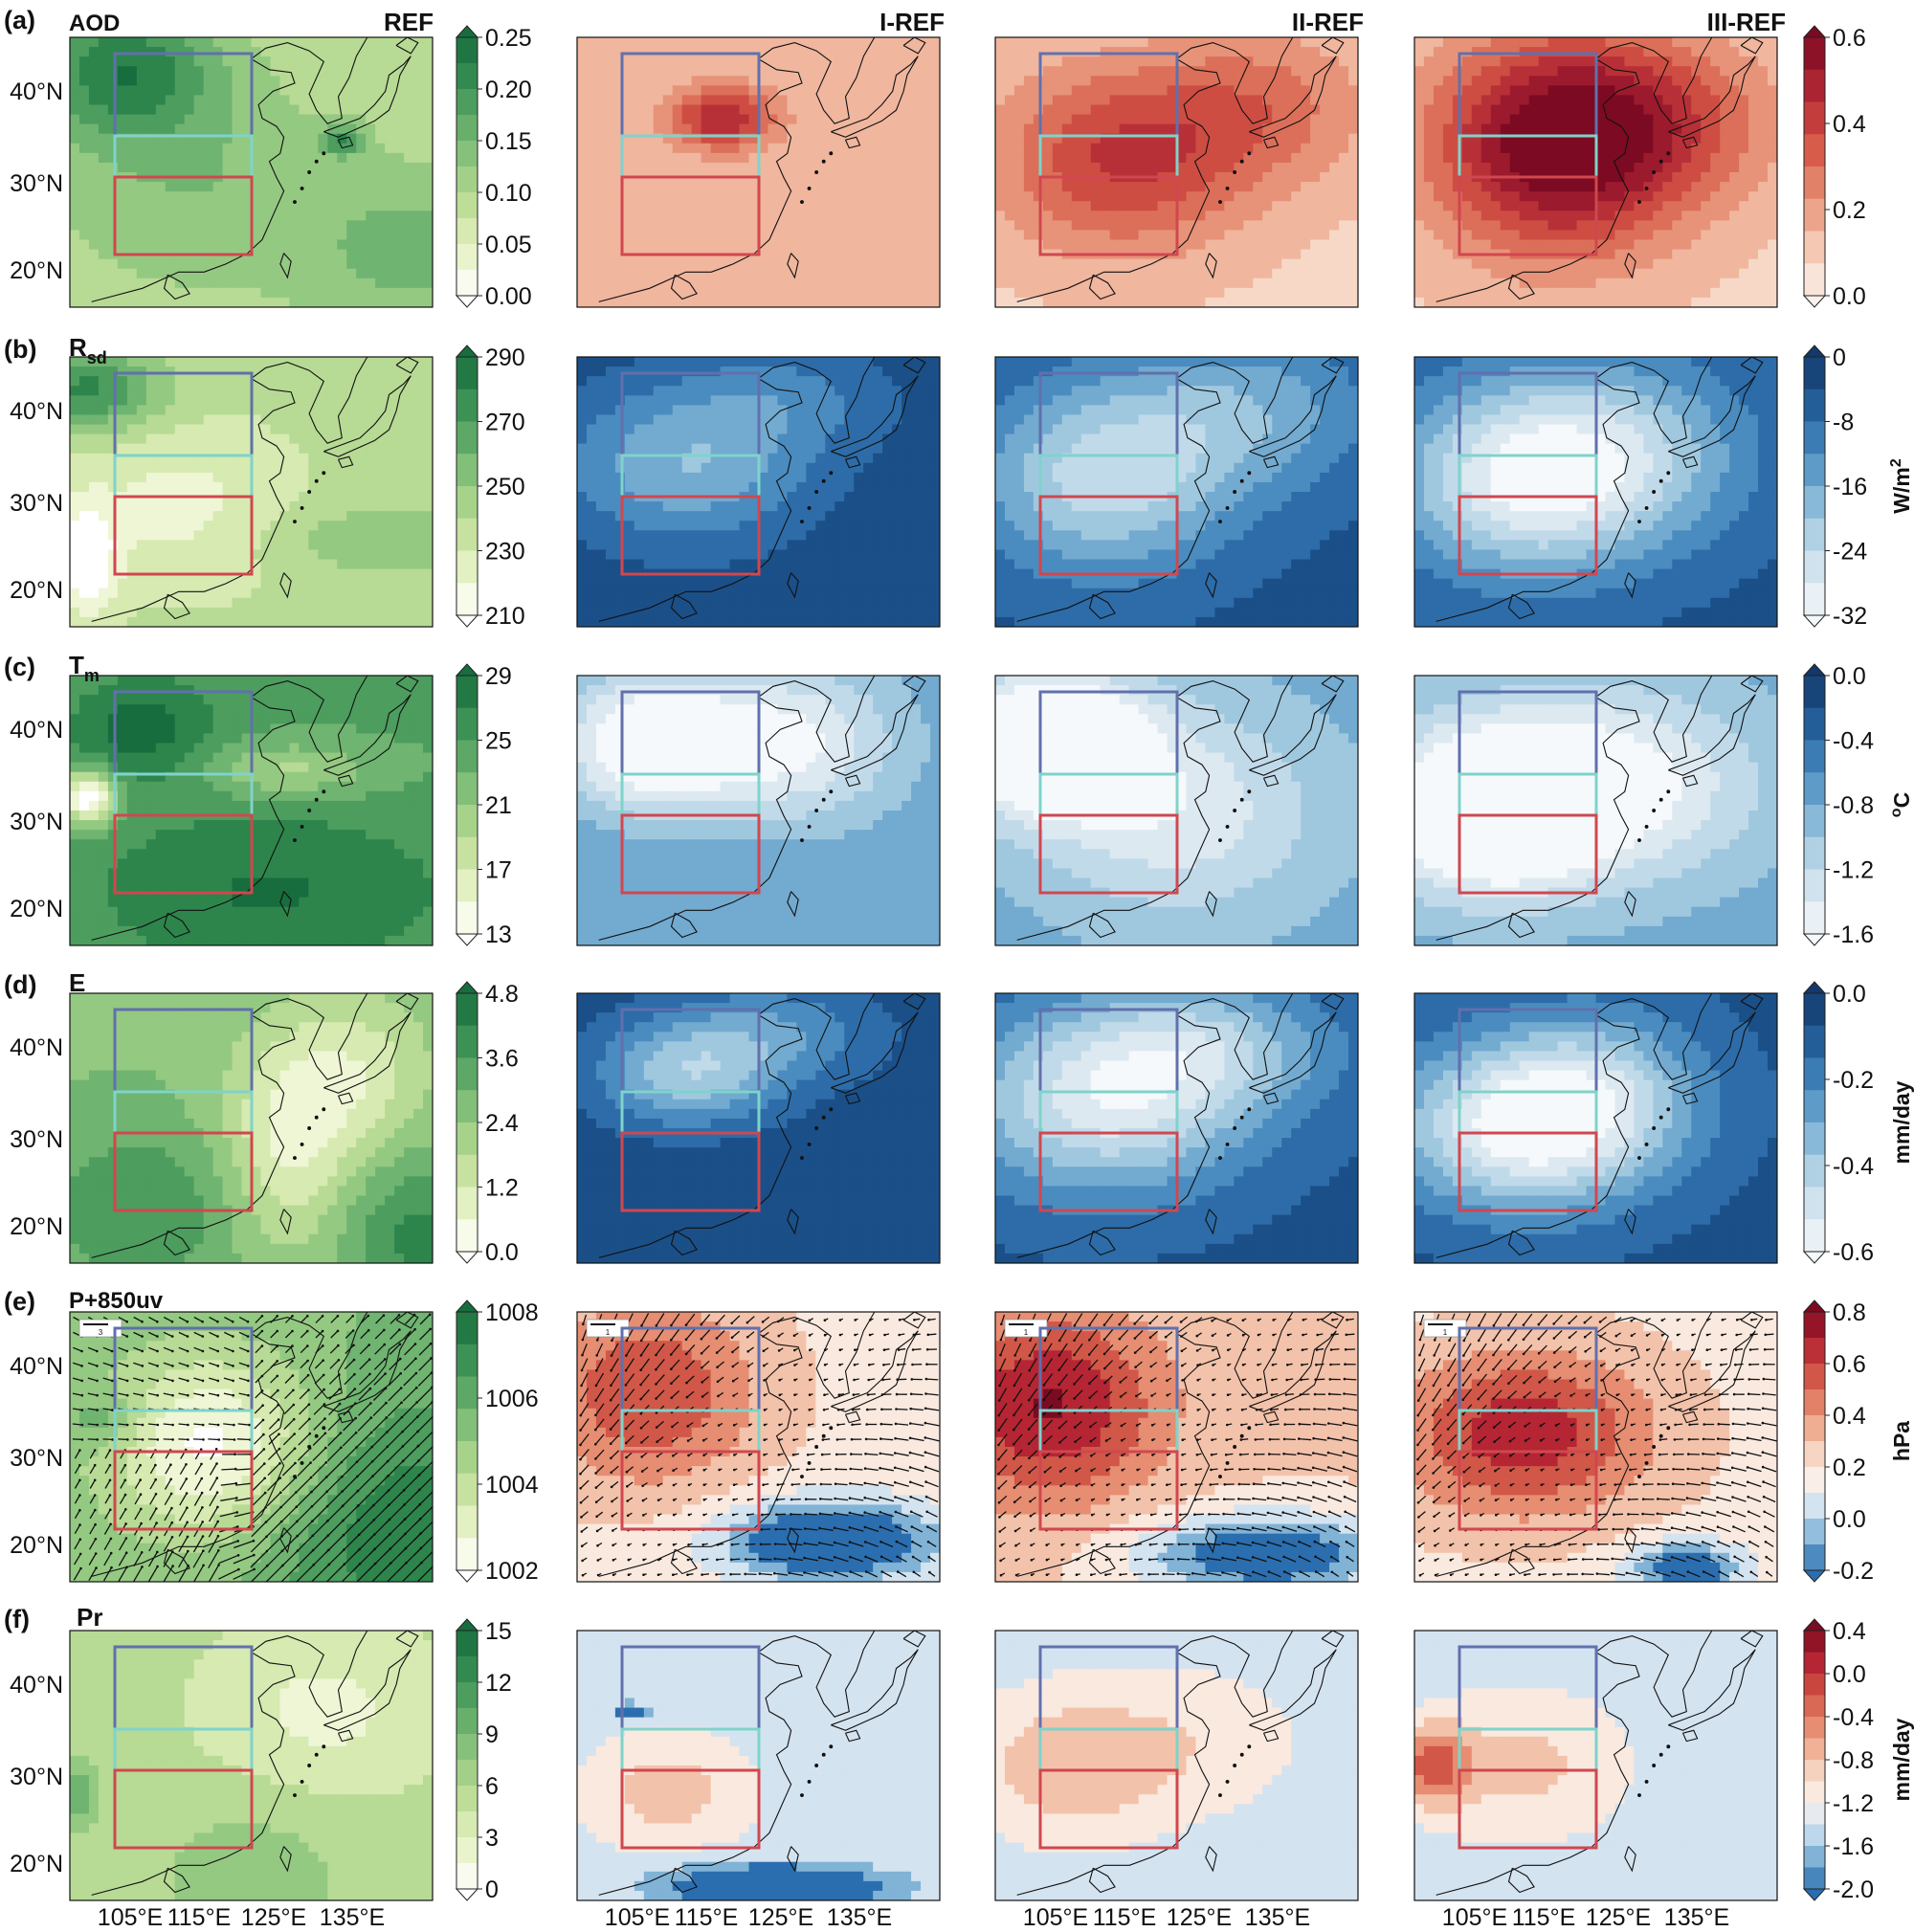 The height and width of the screenshot is (1932, 1914). I want to click on colorbar-row5-ref-tick-label: 12, so click(498, 1683).